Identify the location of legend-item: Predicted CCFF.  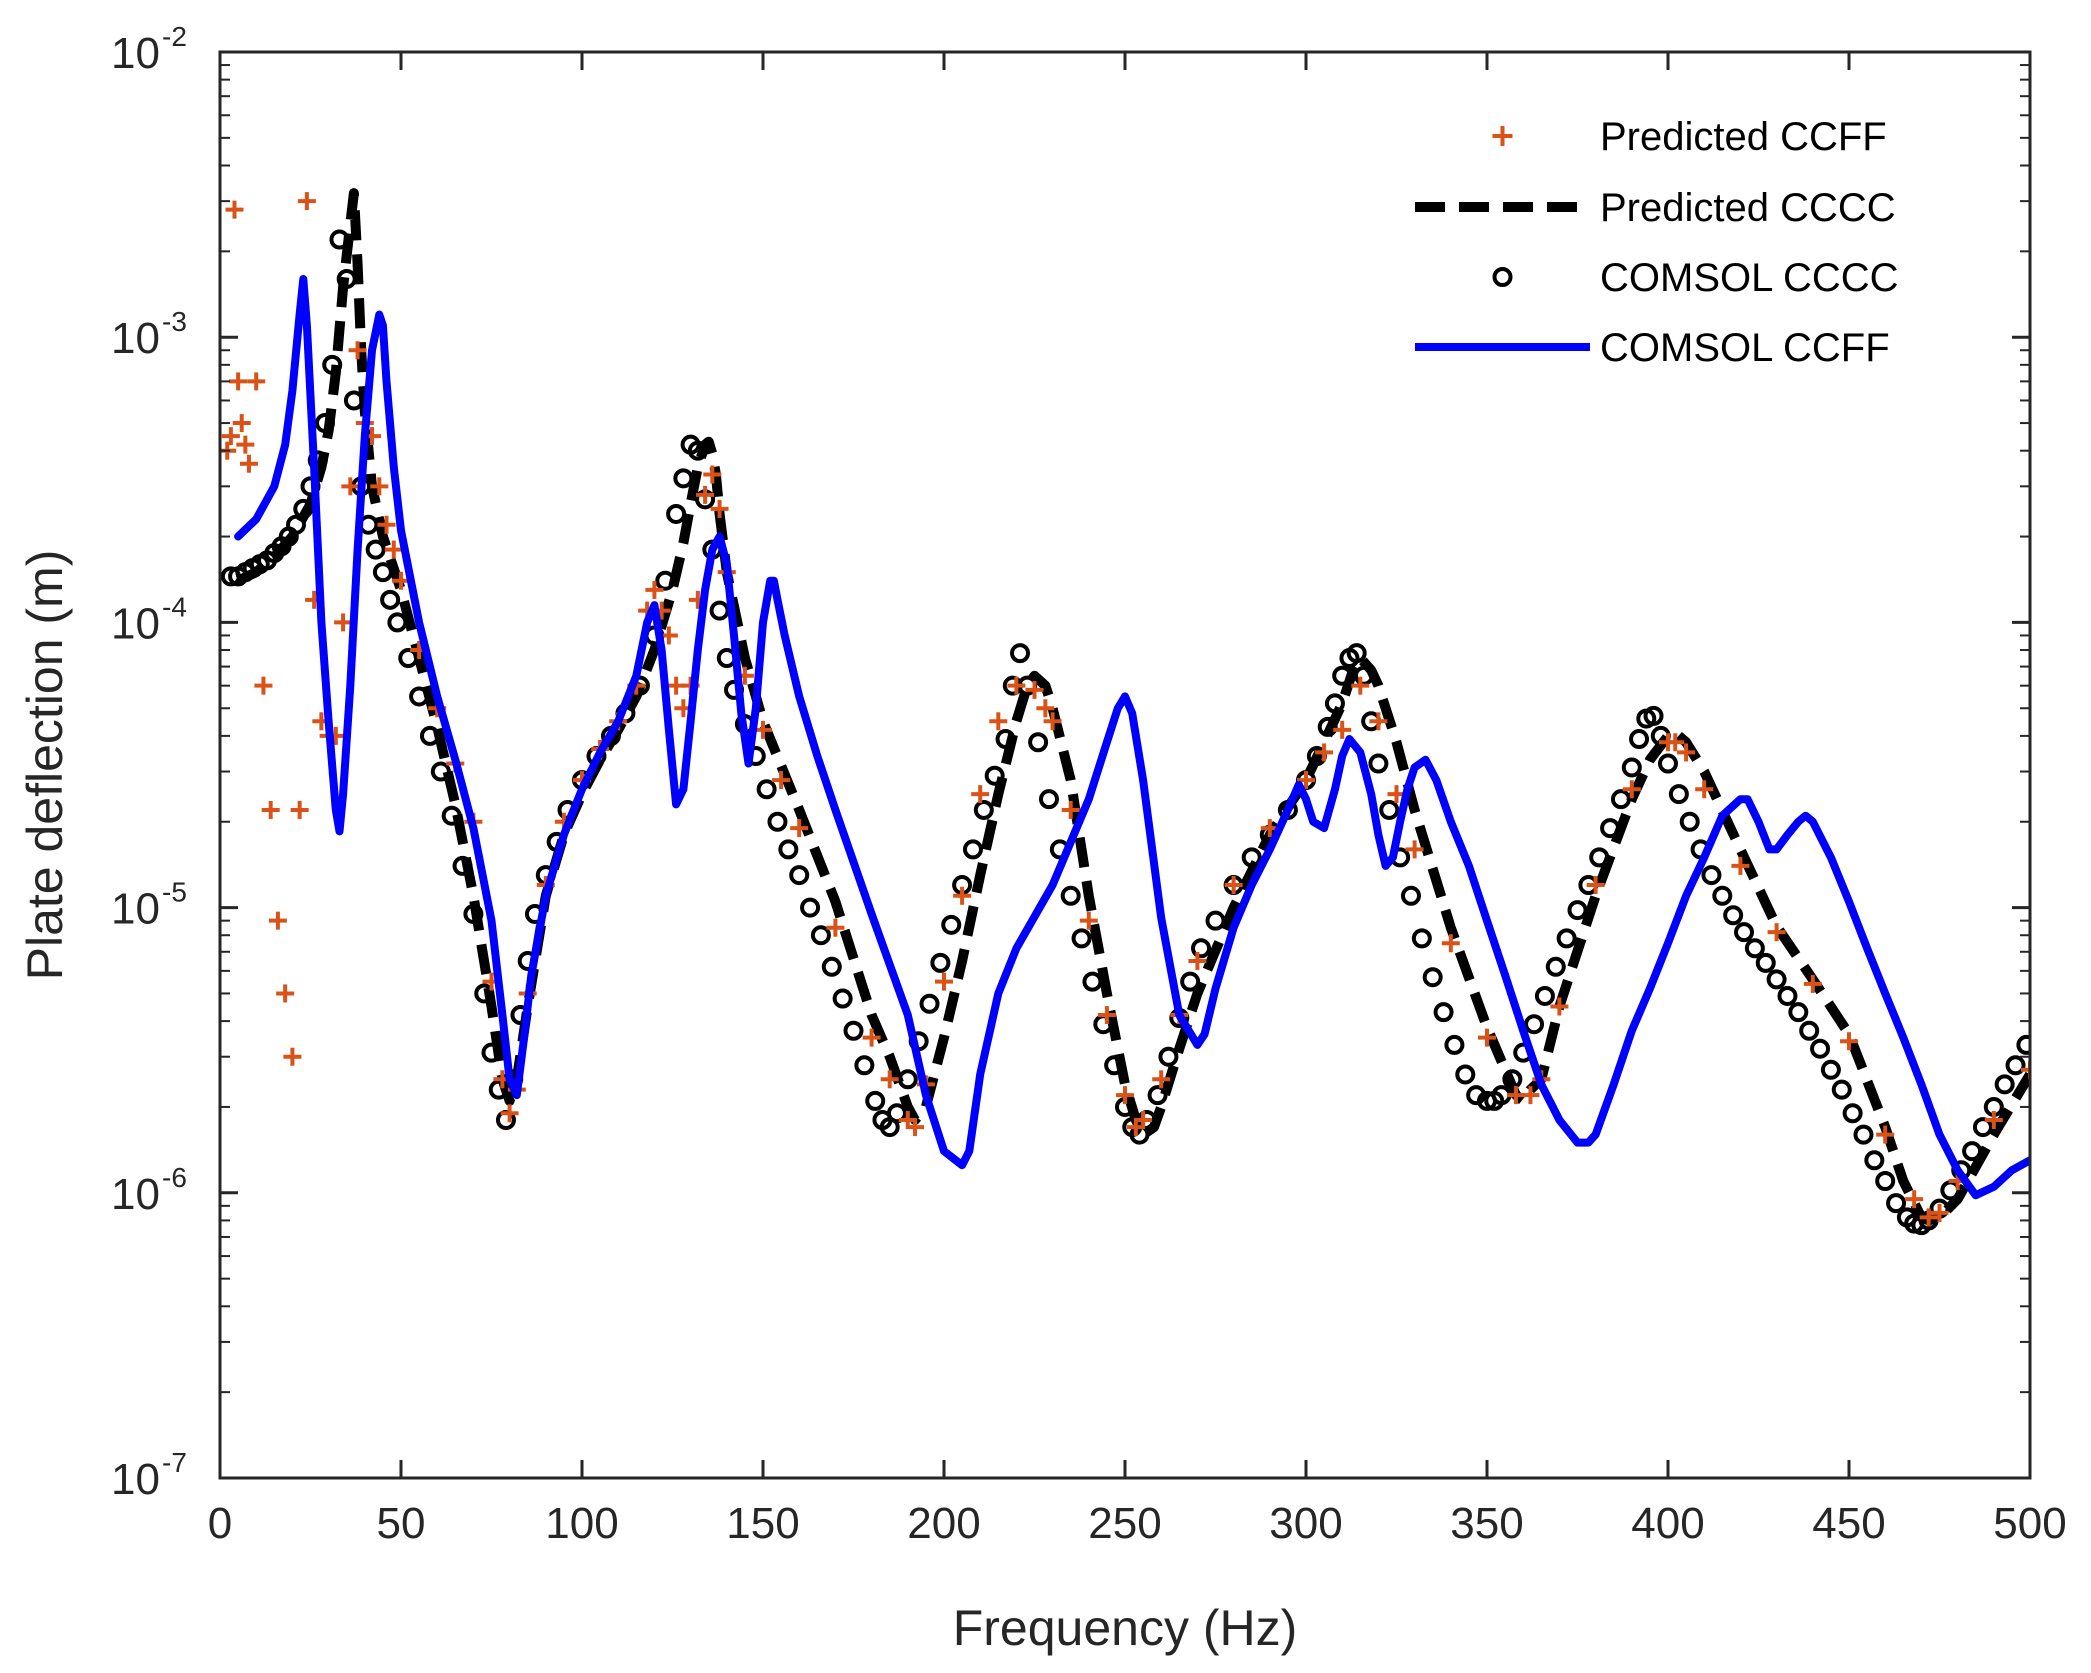
(1689, 137).